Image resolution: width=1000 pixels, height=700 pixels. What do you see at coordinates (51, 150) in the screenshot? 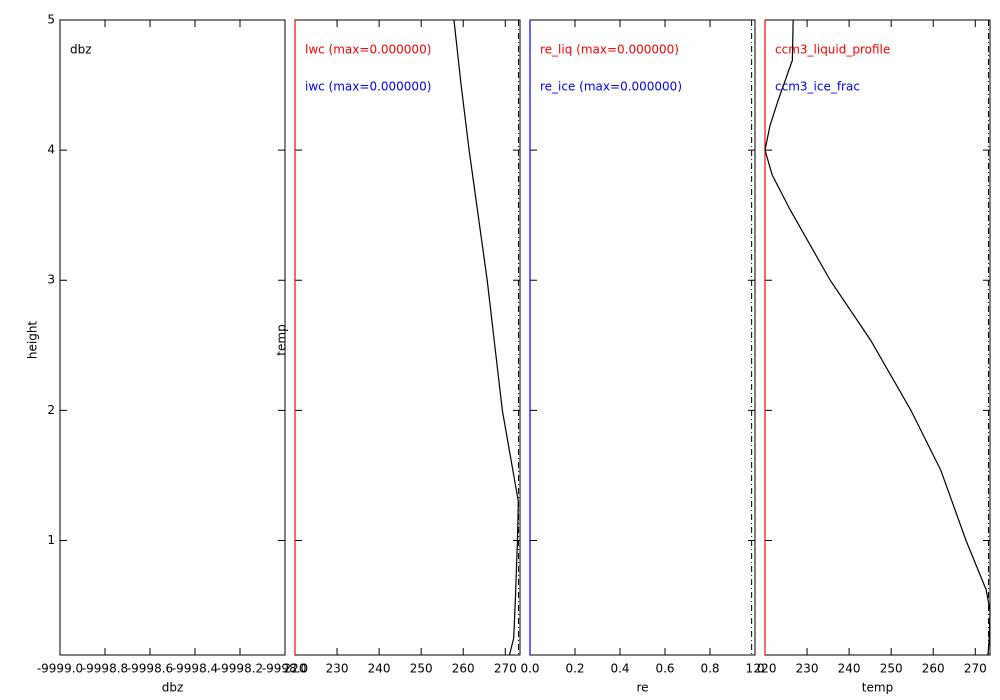
I see `y-tick-label: 4` at bounding box center [51, 150].